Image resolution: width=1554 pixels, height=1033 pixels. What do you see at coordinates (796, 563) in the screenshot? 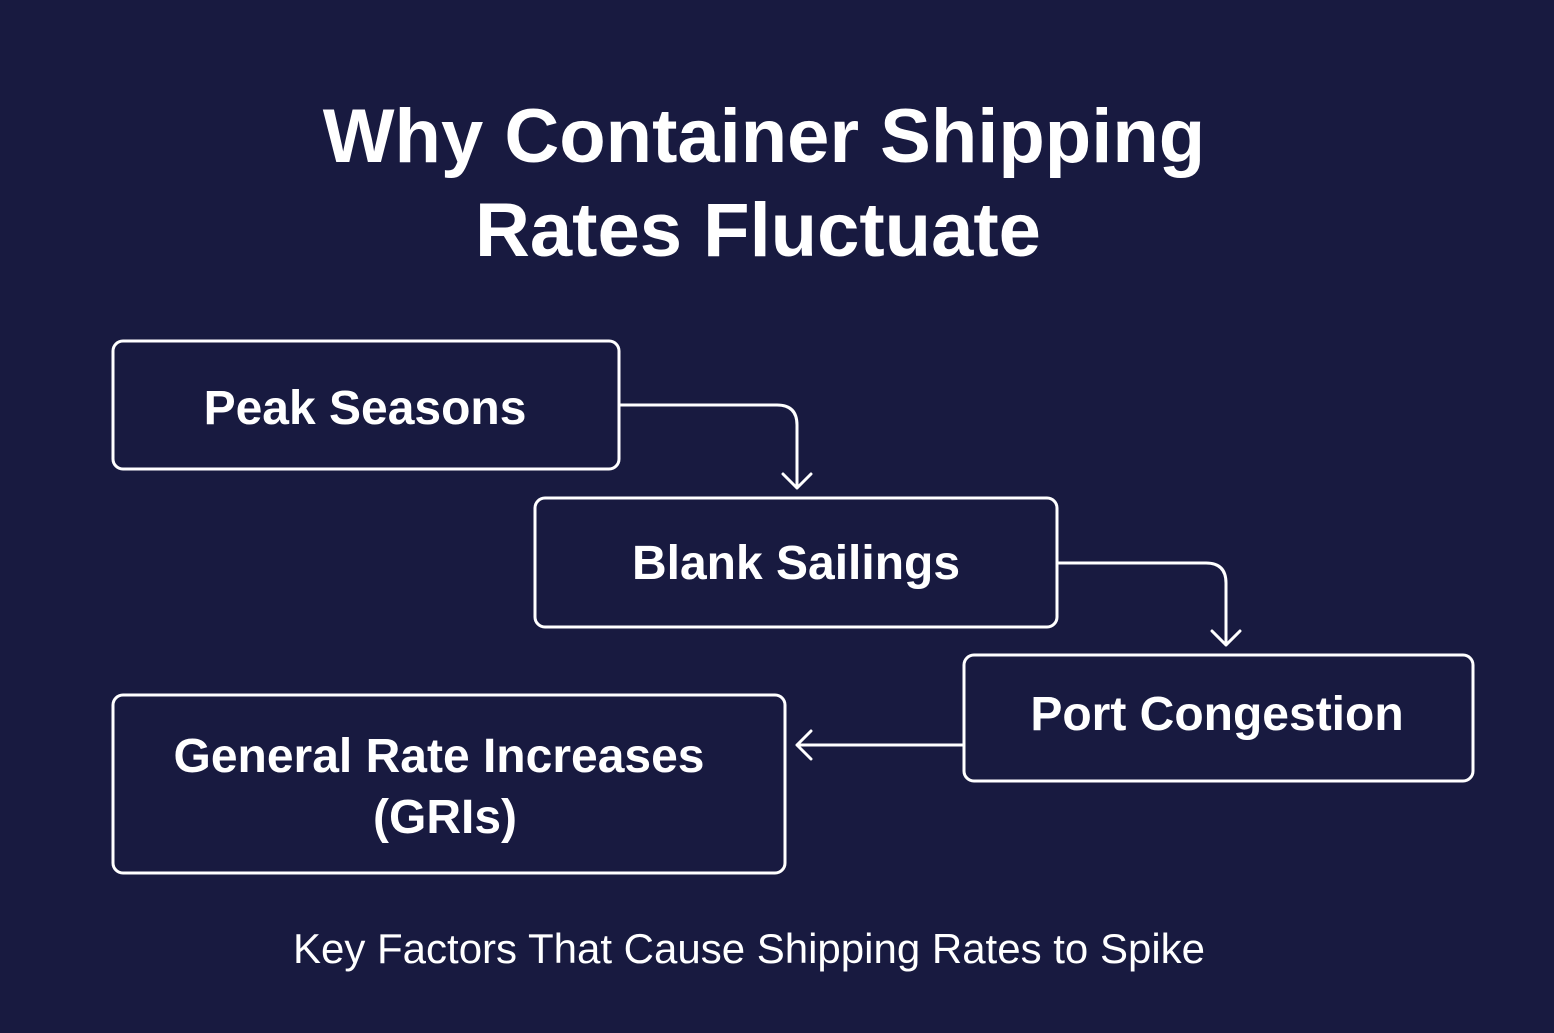
I see `node-label: Blank Sailings` at bounding box center [796, 563].